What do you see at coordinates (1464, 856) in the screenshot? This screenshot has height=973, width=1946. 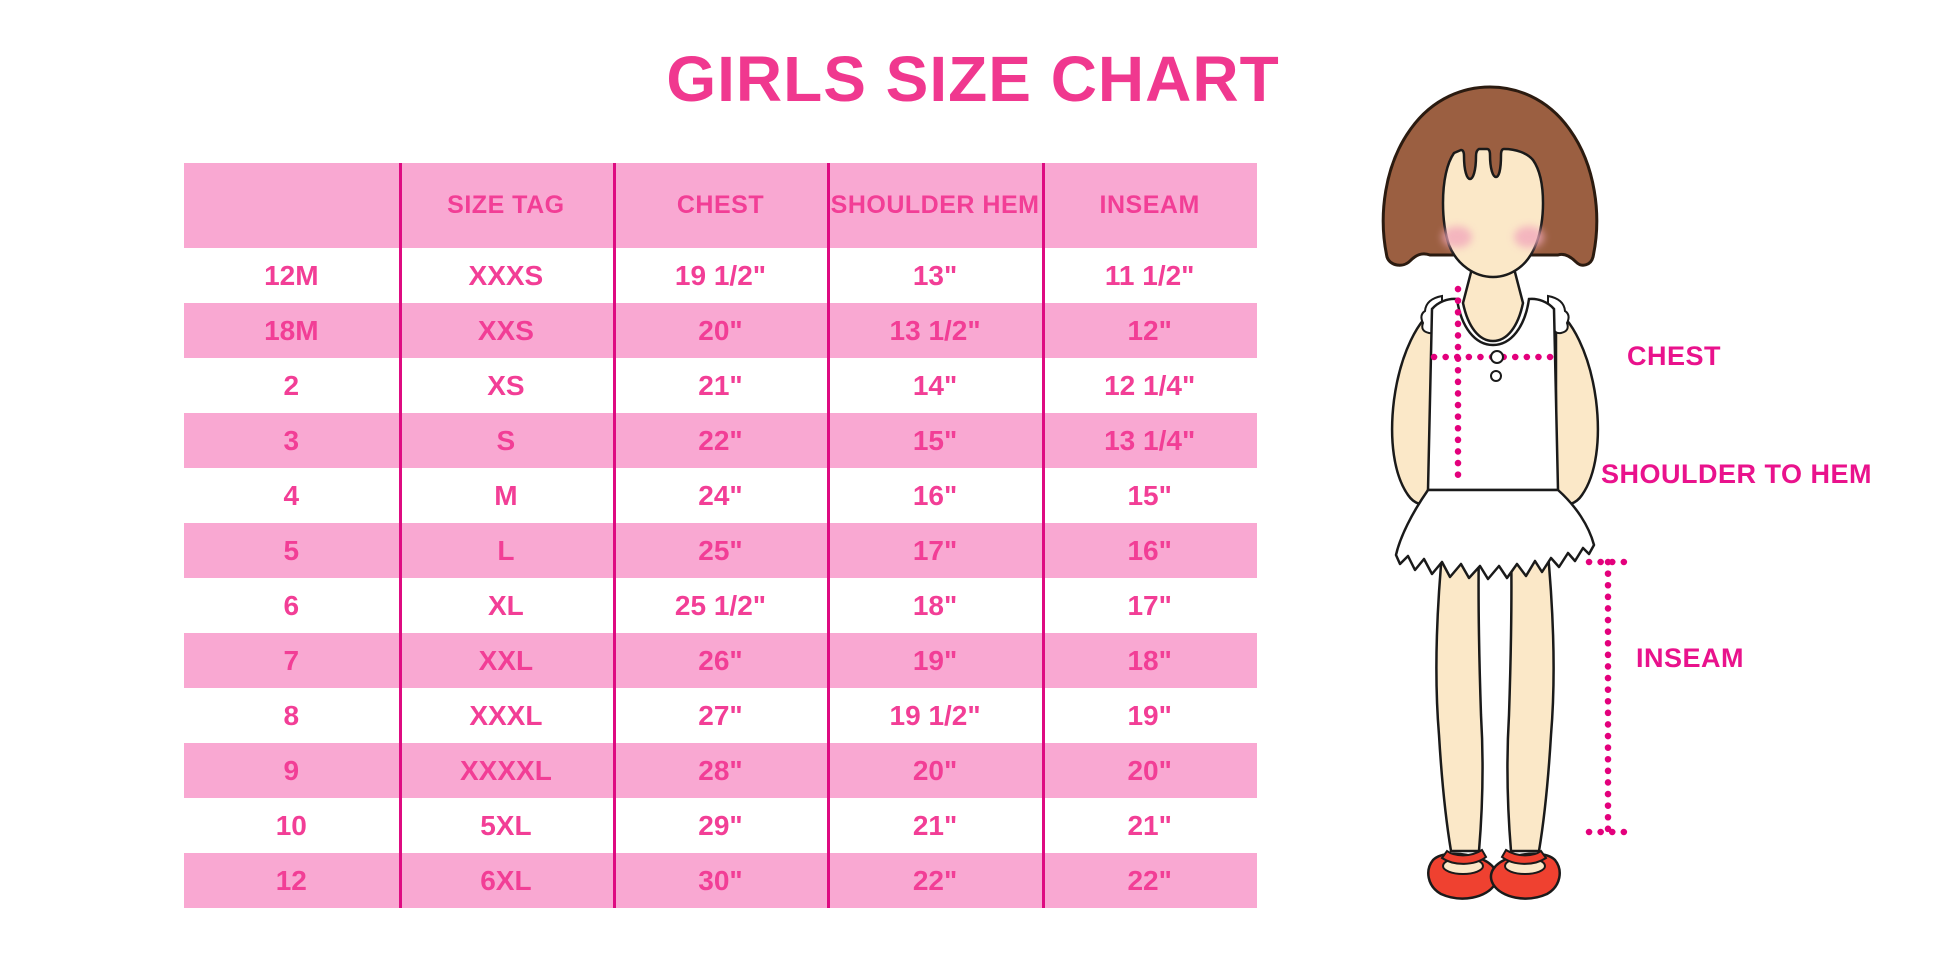 I see `girl-left-shoe-strap` at bounding box center [1464, 856].